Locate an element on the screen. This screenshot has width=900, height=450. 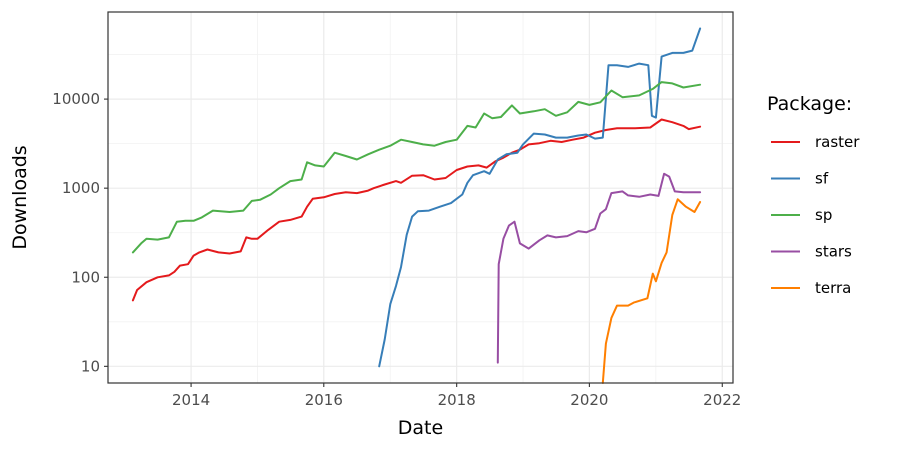
legend-label-sf: sf is located at coordinates (822, 179).